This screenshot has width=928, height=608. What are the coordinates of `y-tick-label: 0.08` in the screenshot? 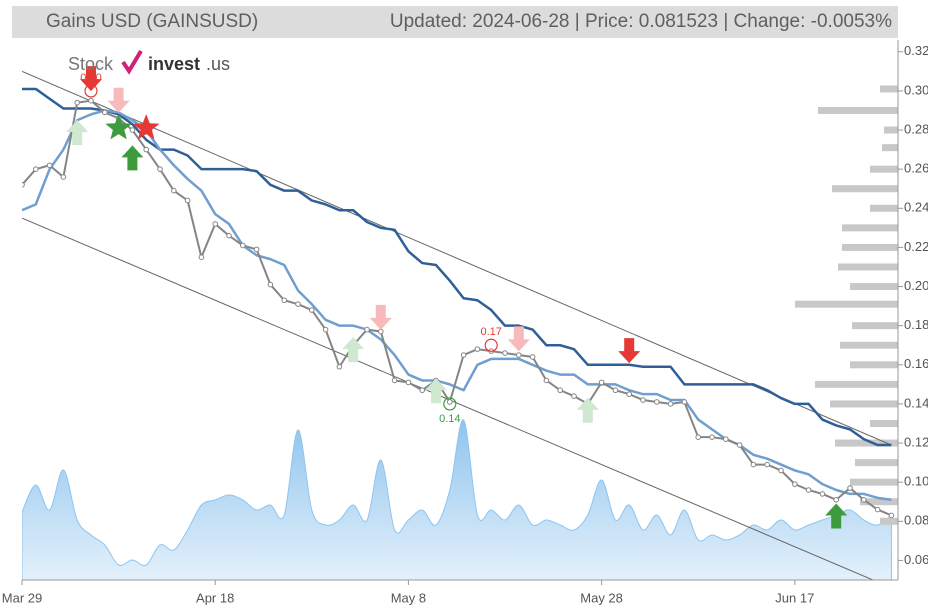 It's located at (916, 520).